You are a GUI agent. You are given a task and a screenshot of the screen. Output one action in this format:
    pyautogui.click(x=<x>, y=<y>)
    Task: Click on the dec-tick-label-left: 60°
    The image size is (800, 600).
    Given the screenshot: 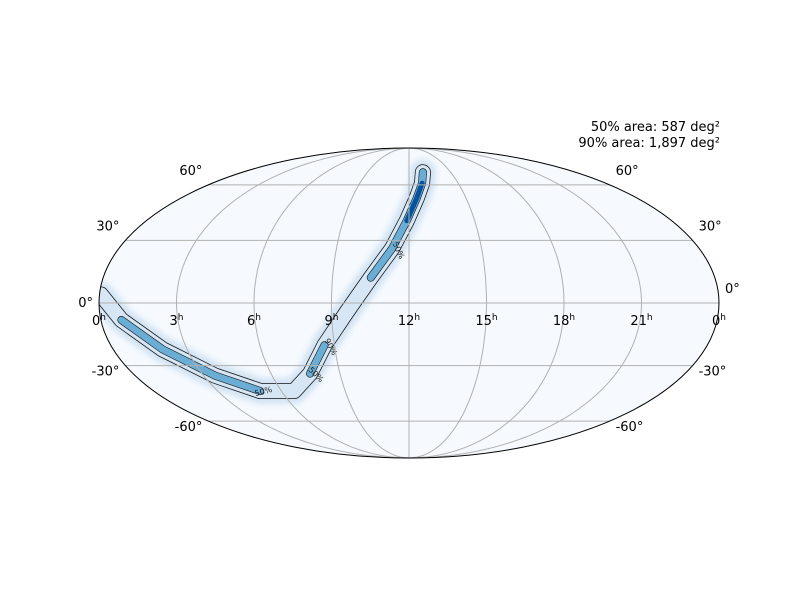 What is the action you would take?
    pyautogui.click(x=190, y=171)
    